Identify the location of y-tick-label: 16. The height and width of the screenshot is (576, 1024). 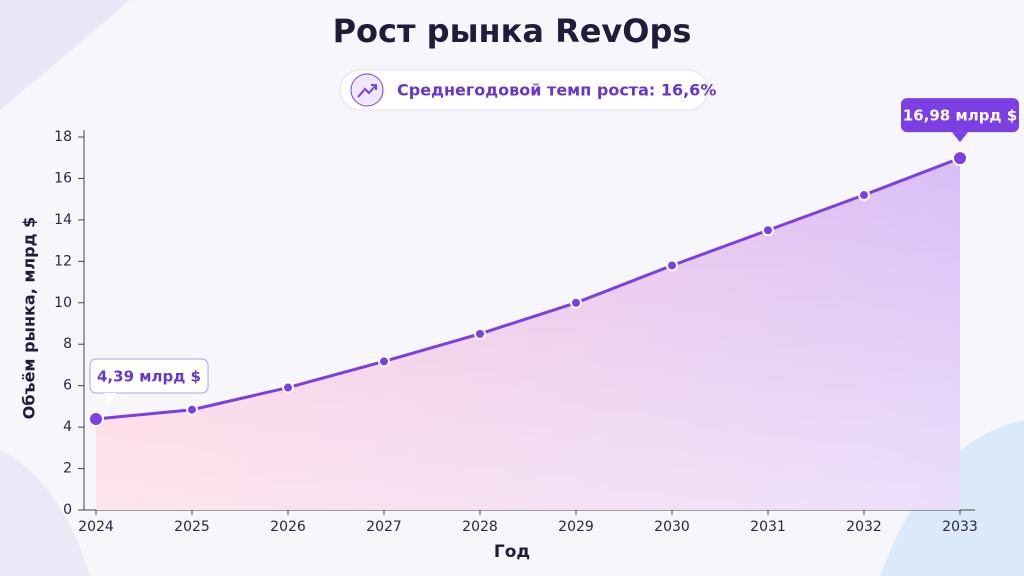
(63, 178).